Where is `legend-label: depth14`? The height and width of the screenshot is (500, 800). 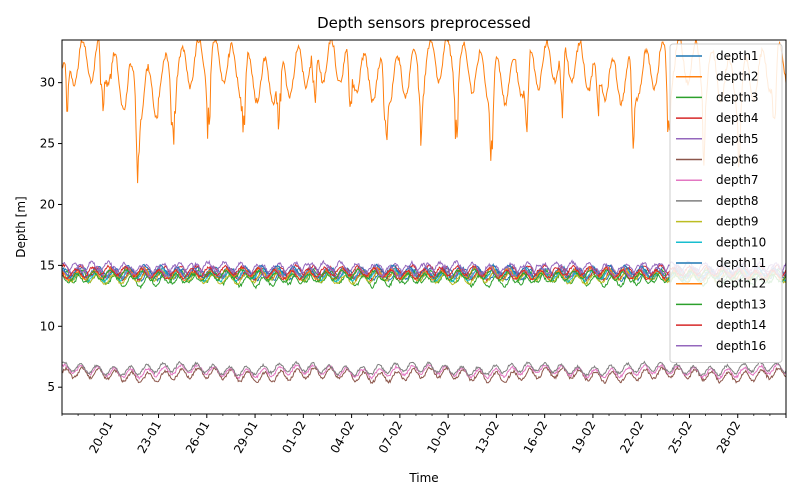 legend-label: depth14 is located at coordinates (741, 325).